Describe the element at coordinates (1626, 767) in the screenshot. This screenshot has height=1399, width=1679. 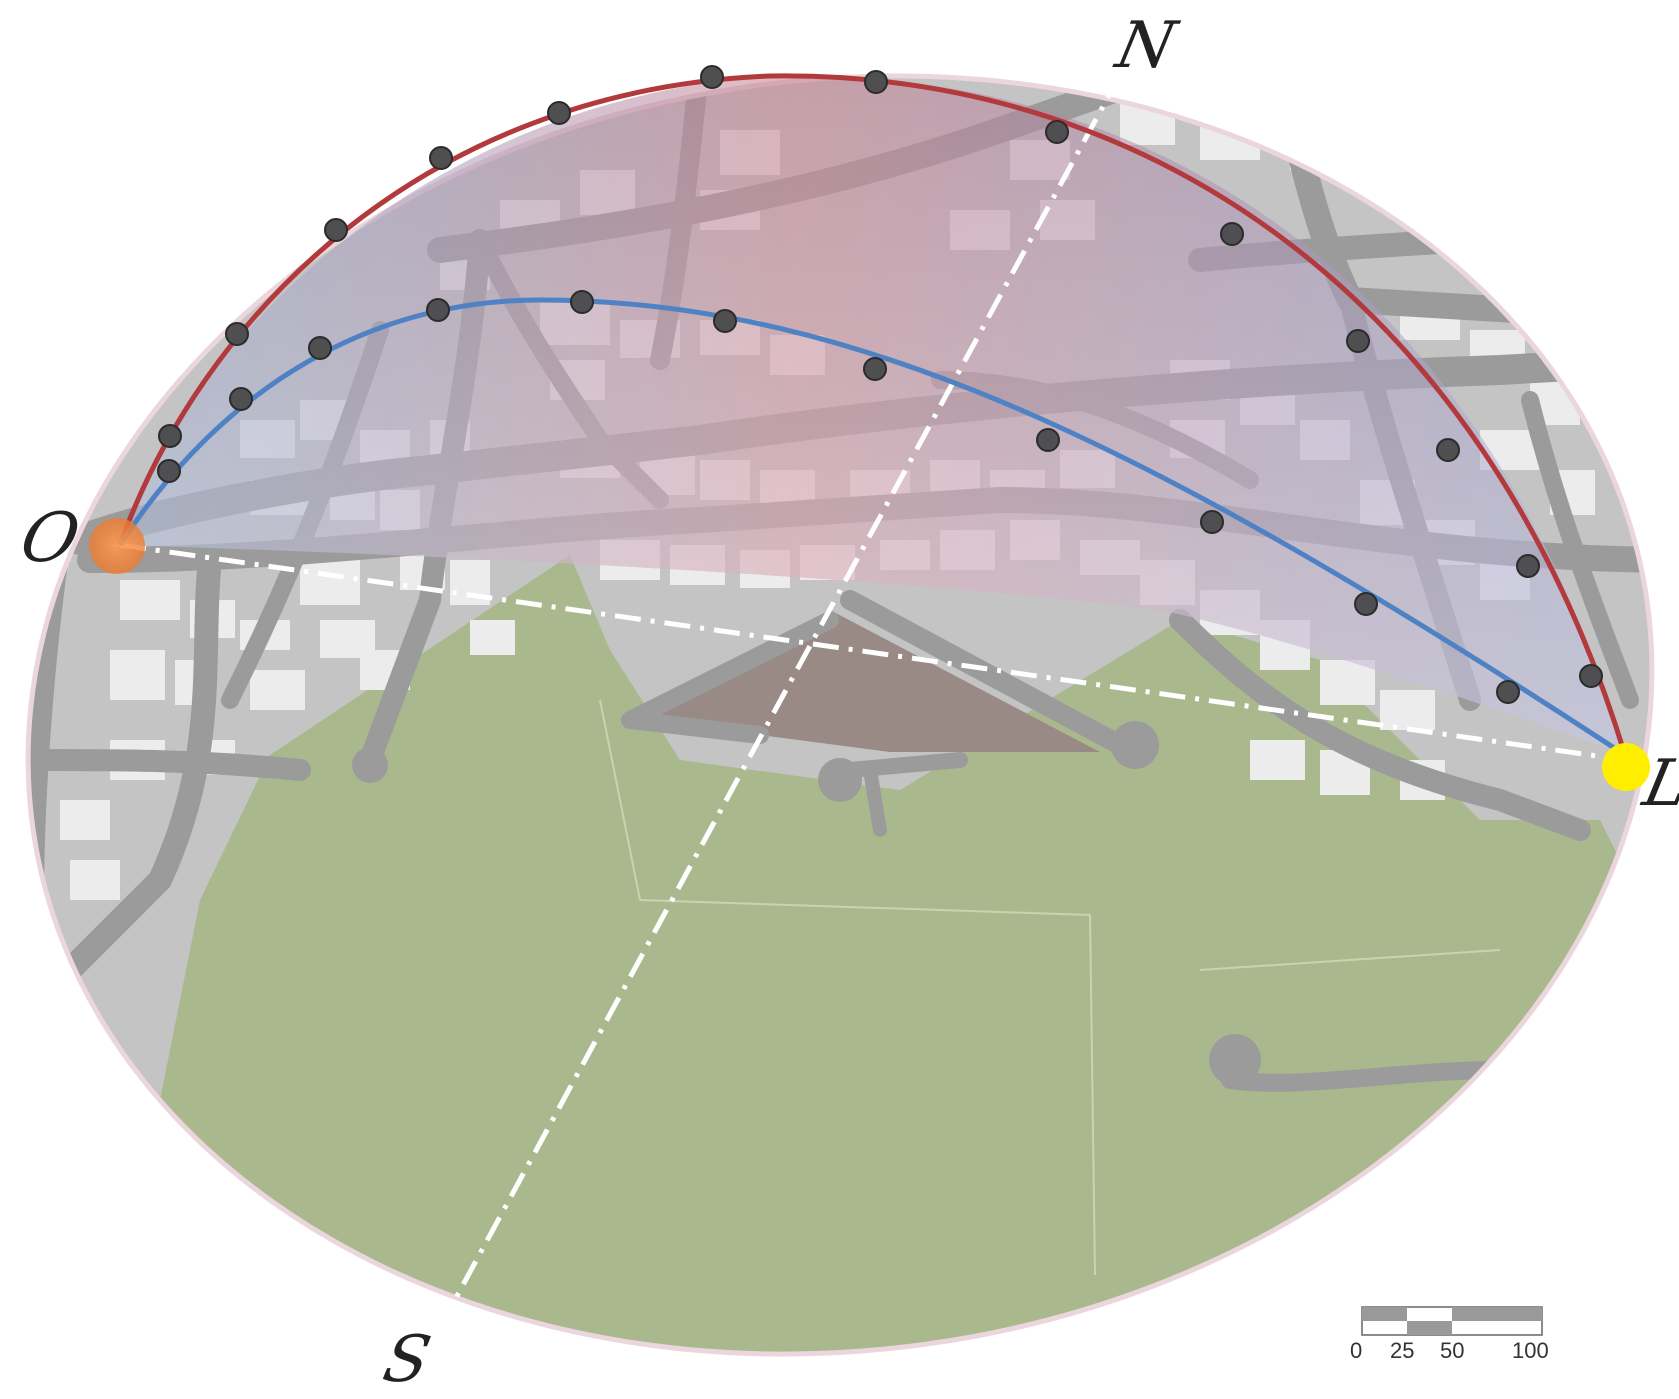
I see `sunset-marker` at that location.